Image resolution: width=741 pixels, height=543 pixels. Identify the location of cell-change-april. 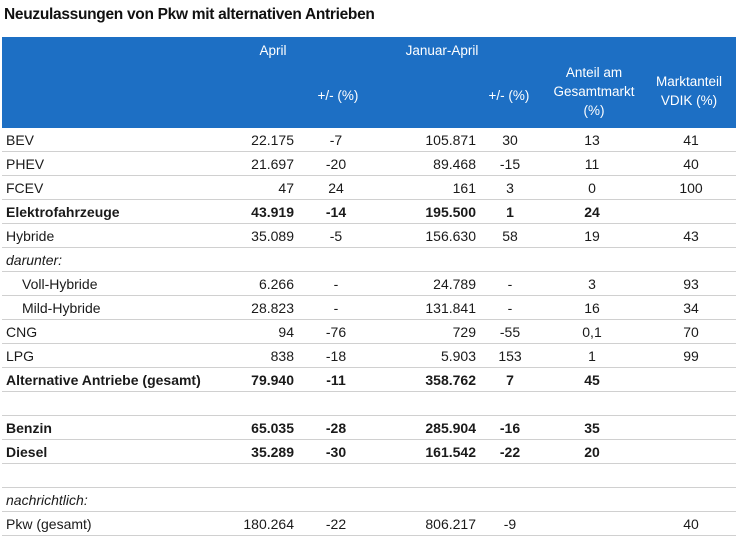
(336, 499).